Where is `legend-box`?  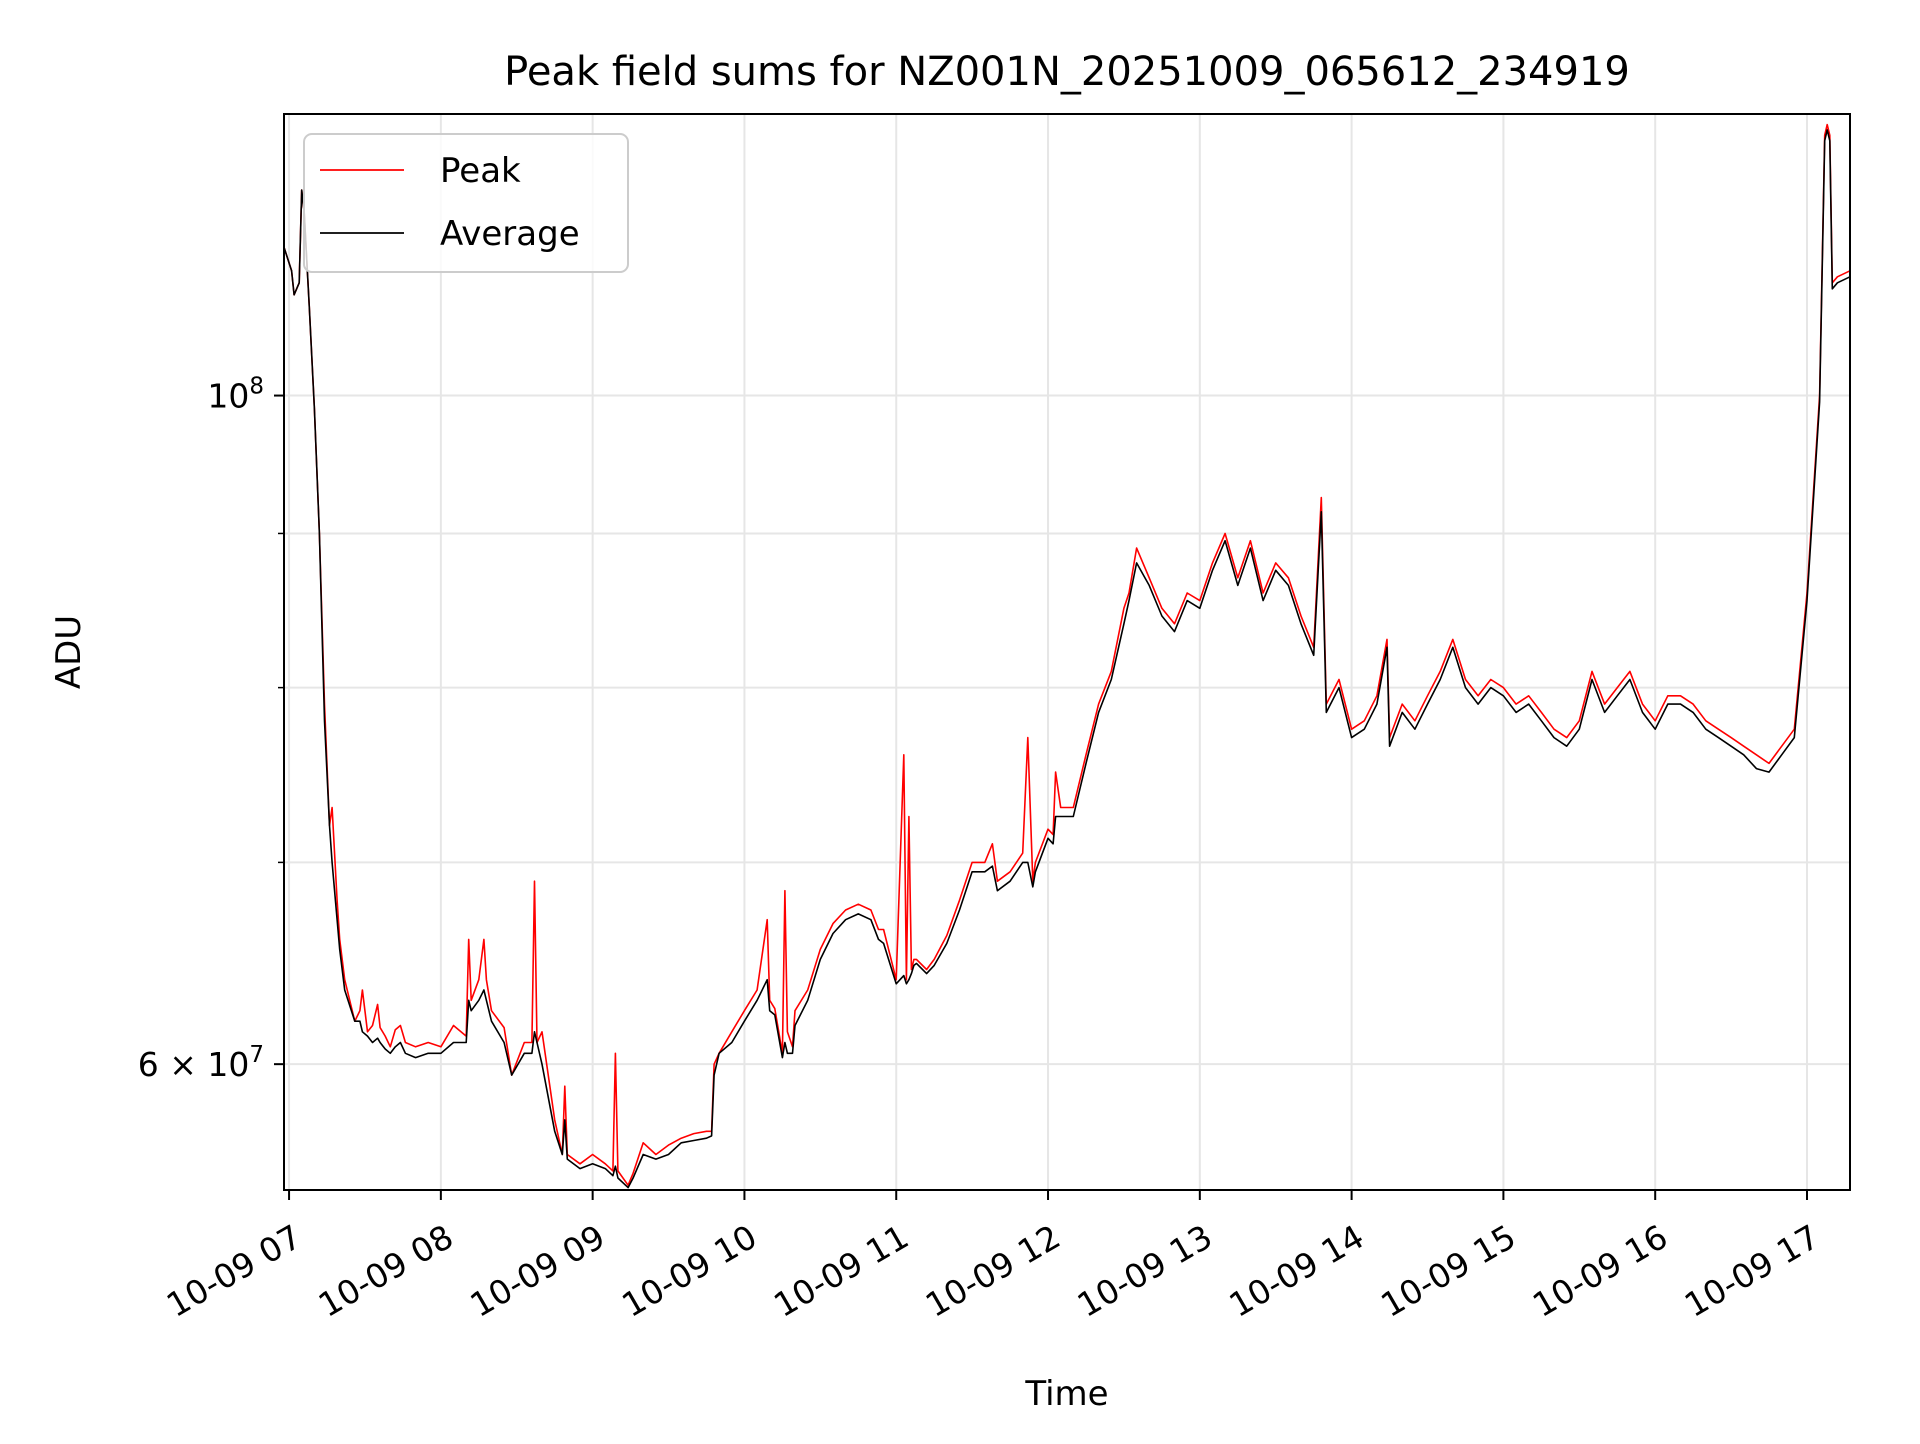
legend-box is located at coordinates (466, 203).